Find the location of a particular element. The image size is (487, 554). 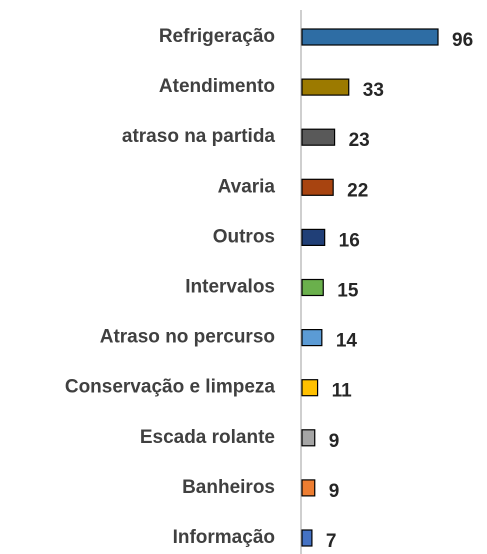

value-label: 22 is located at coordinates (357, 190).